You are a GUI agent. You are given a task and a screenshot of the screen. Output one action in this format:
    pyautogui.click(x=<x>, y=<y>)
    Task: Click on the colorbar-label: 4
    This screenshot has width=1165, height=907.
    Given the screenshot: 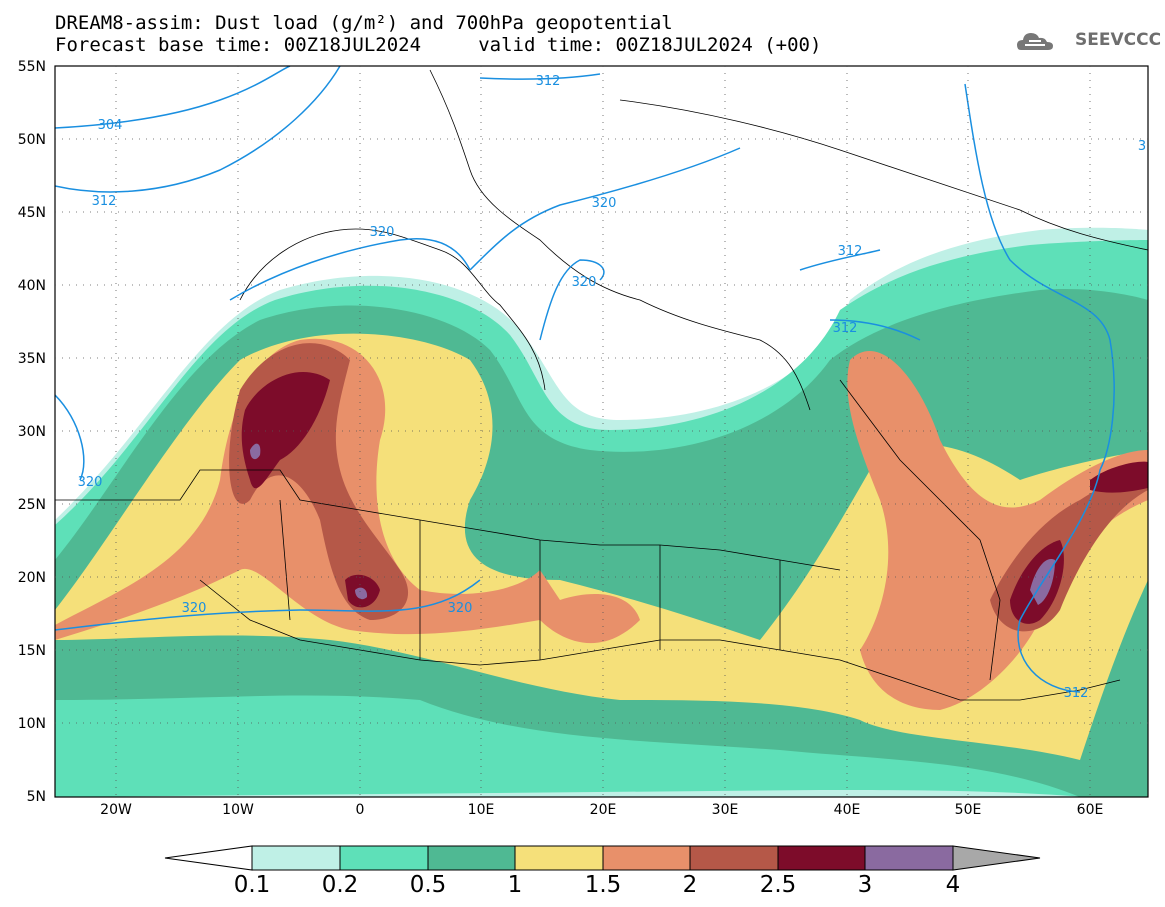 What is the action you would take?
    pyautogui.click(x=953, y=885)
    